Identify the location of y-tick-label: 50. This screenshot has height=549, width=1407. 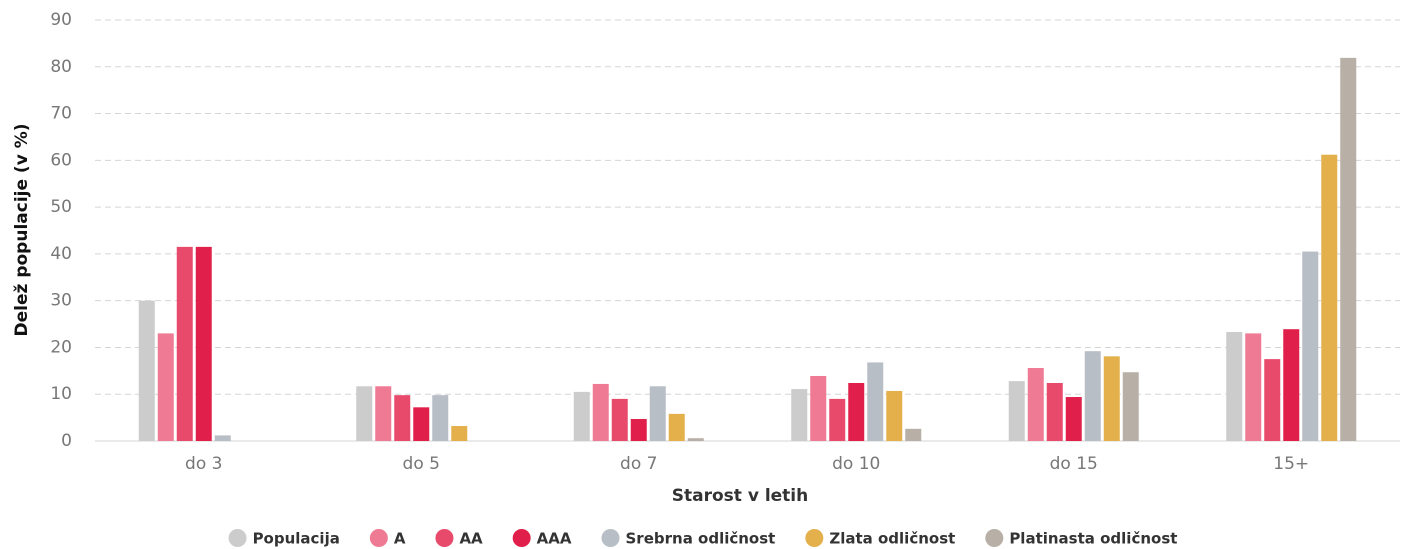
(61, 207).